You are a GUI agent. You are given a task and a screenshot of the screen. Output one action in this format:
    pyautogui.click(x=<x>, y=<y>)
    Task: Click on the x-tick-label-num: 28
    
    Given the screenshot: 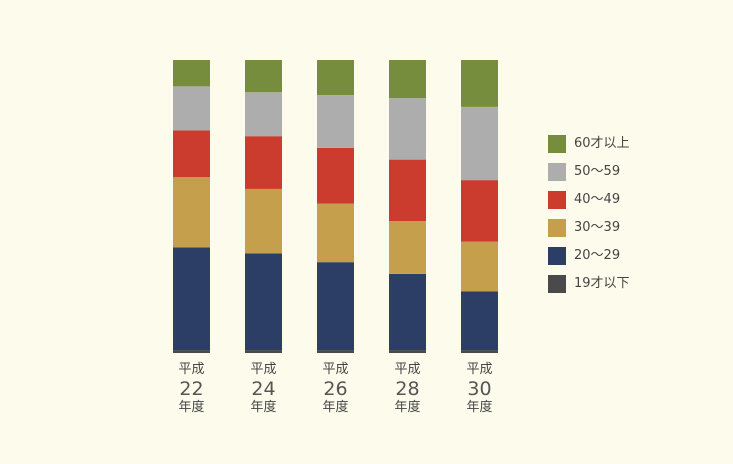 What is the action you would take?
    pyautogui.click(x=407, y=389)
    